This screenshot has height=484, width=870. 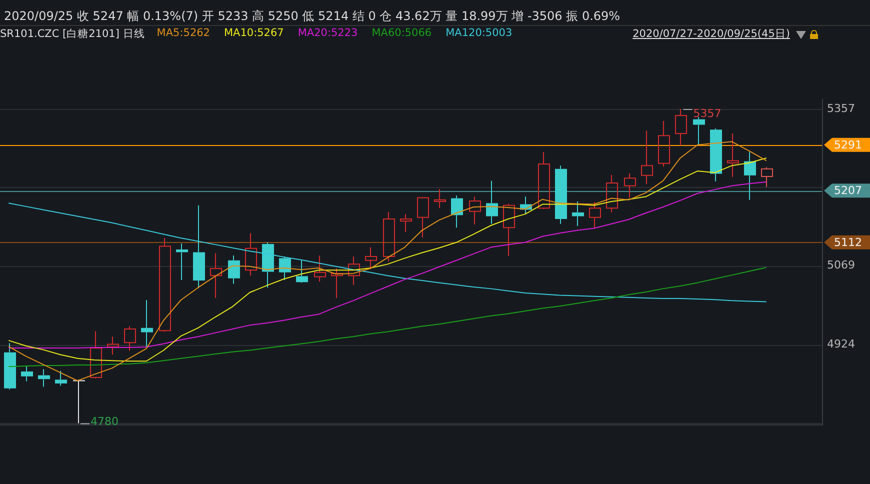 I want to click on text: MA60:5066, so click(x=402, y=34).